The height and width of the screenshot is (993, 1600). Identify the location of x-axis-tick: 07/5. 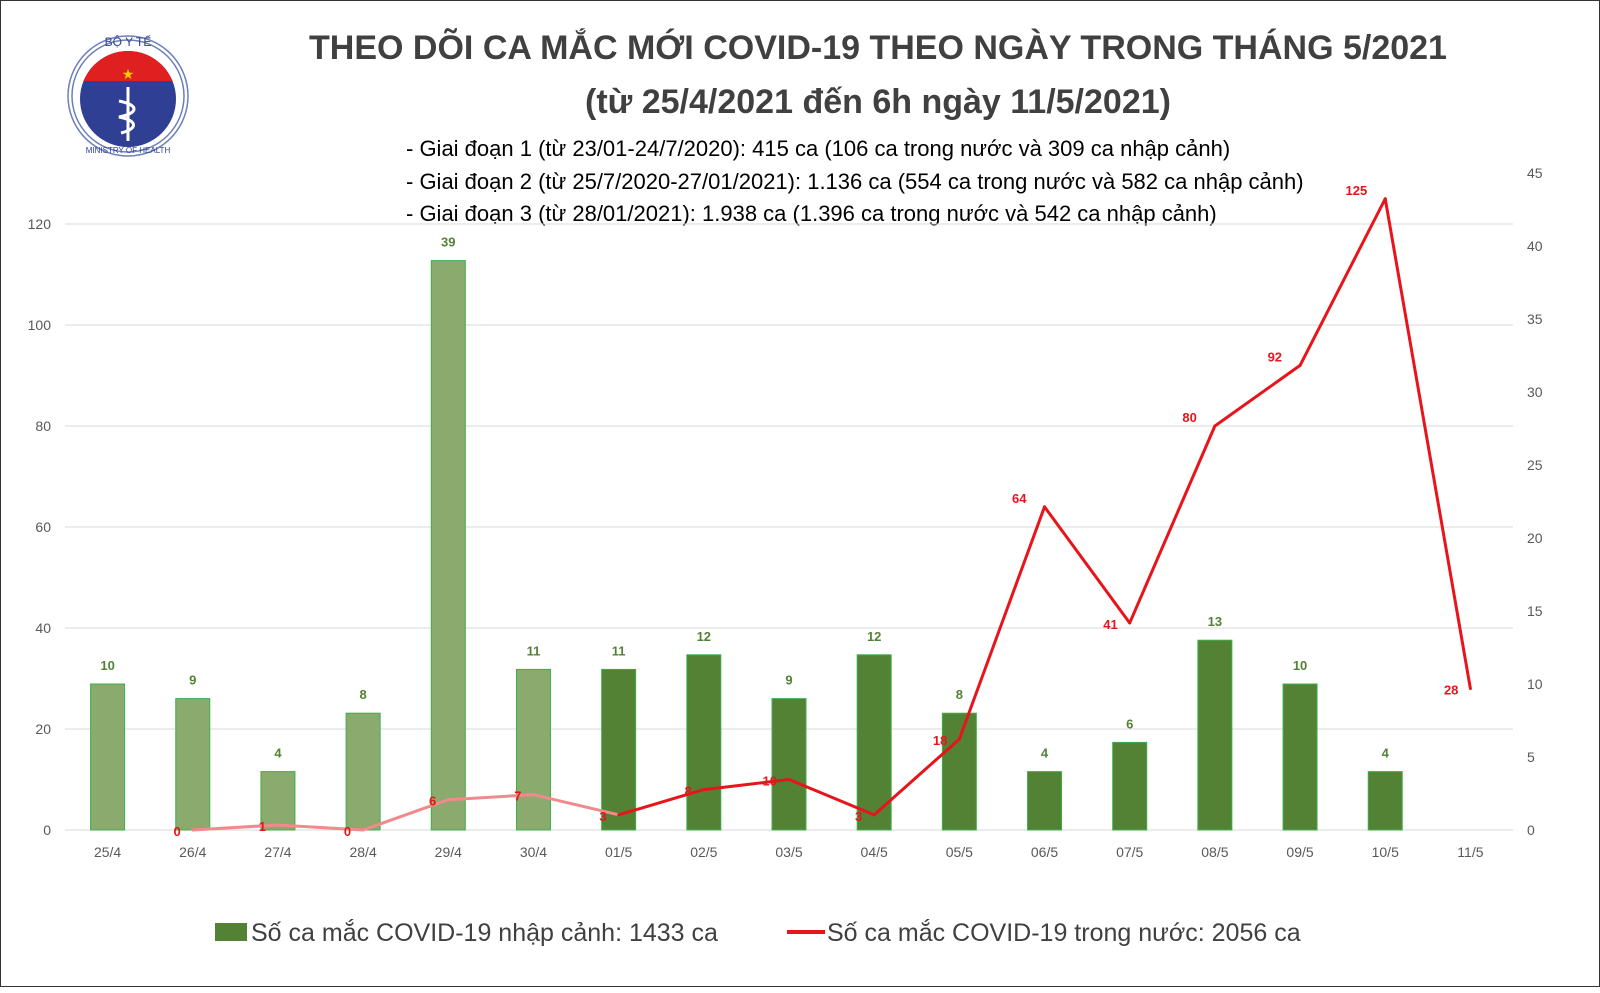
(1129, 852).